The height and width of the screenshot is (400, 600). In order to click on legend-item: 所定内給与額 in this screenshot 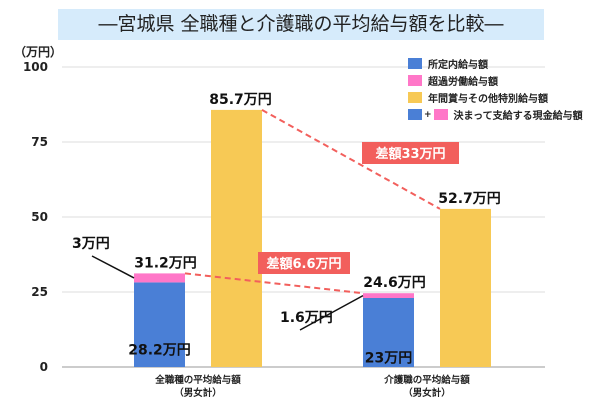, I will do `click(495, 63)`.